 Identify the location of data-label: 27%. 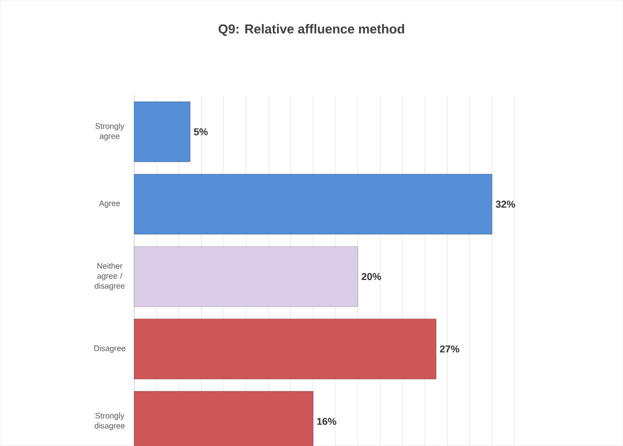
(450, 348).